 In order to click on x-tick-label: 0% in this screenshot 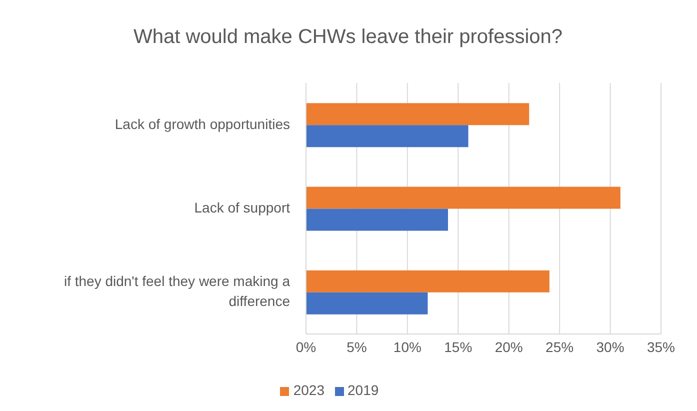, I will do `click(306, 346)`.